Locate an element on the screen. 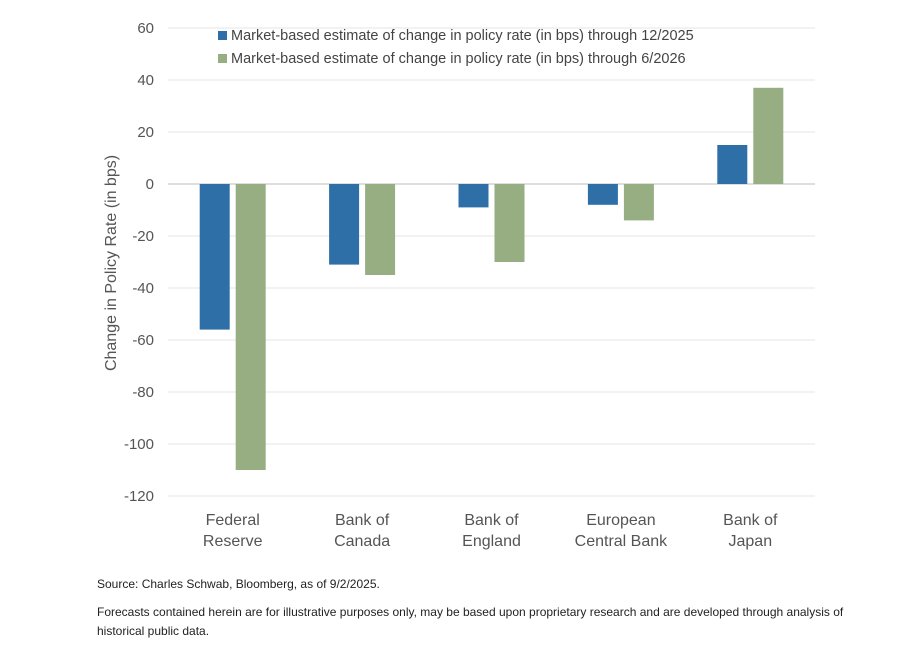 The width and height of the screenshot is (900, 662). x-category-label: Bank of Canada is located at coordinates (362, 531).